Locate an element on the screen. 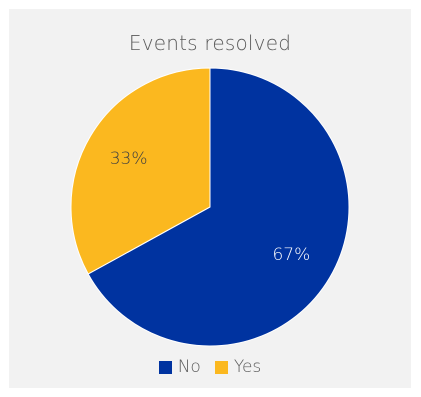  legend-swatch-no is located at coordinates (165, 367).